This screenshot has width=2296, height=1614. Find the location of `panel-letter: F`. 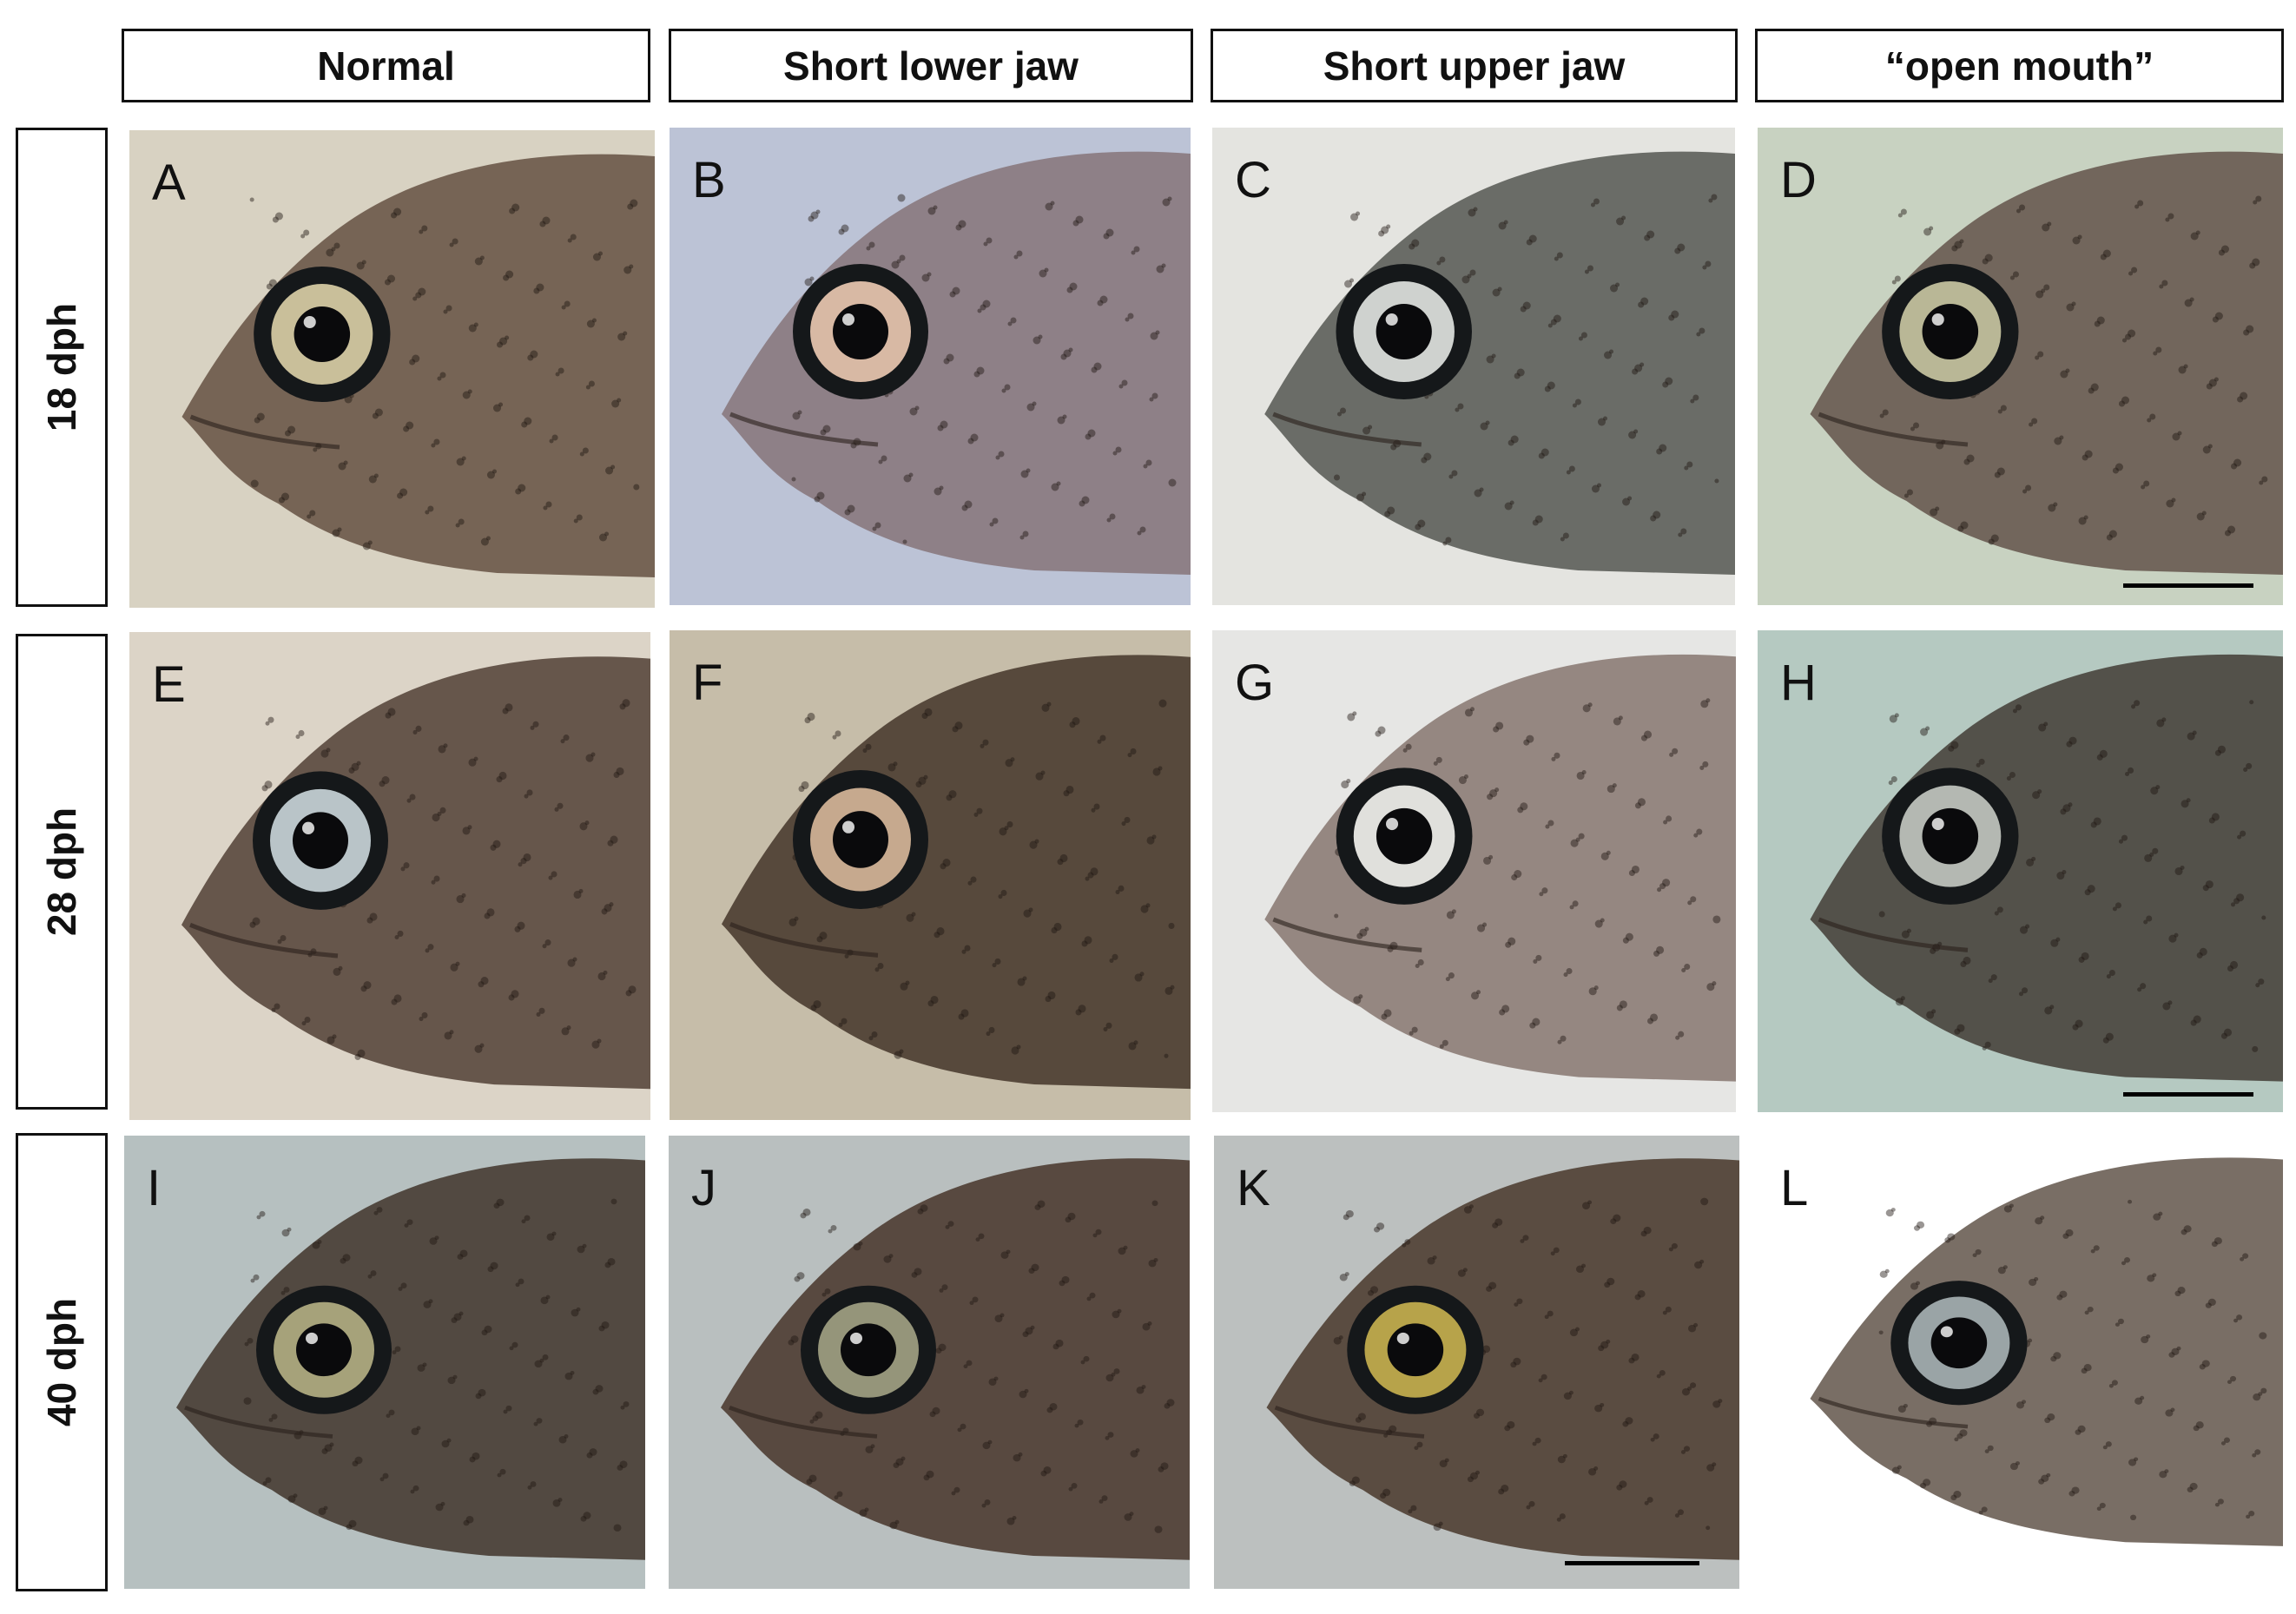

panel-letter: F is located at coordinates (707, 683).